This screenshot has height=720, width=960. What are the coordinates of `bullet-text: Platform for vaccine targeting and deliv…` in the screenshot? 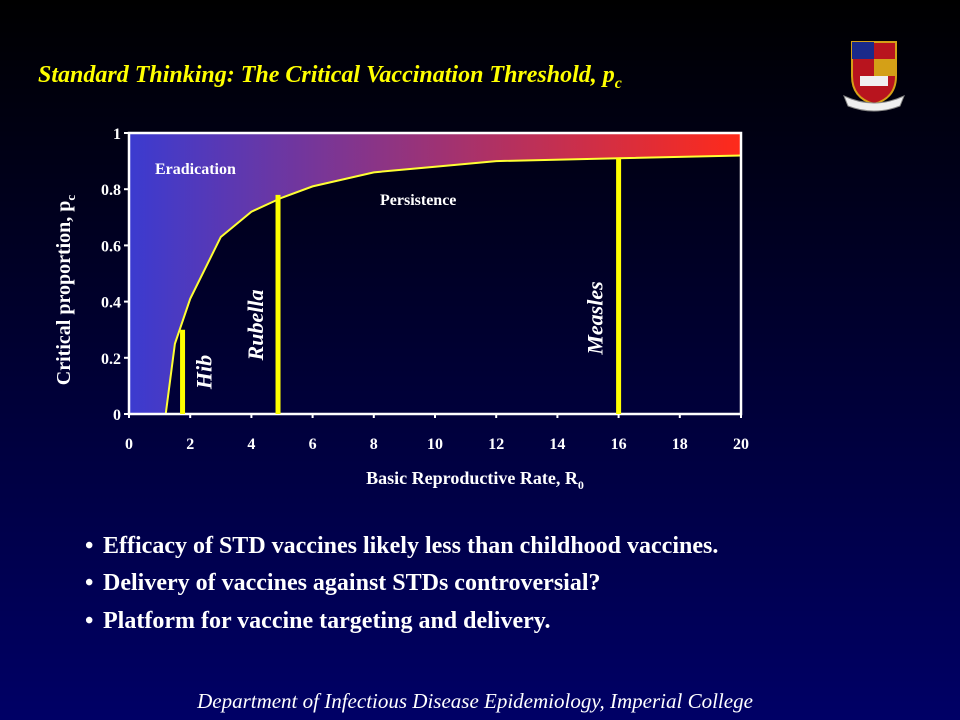 It's located at (326, 621).